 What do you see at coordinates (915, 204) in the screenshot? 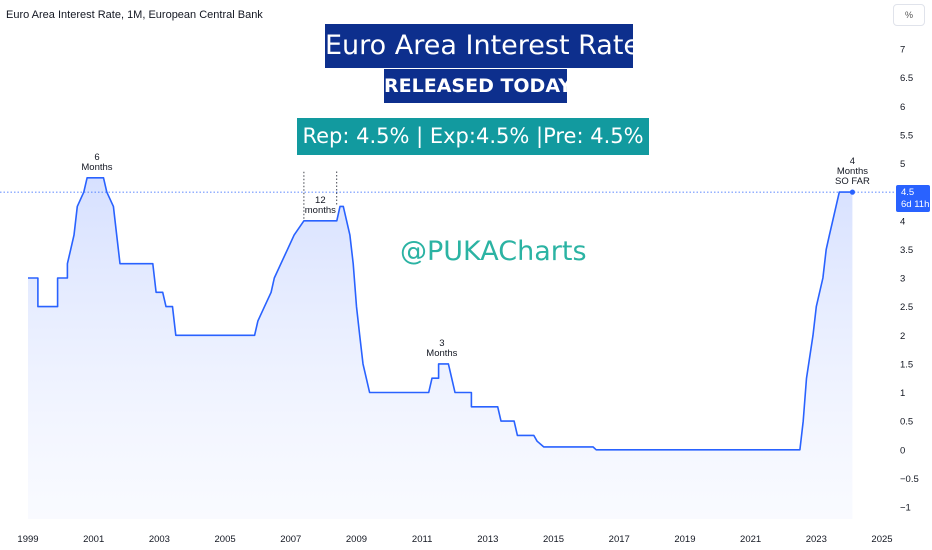
I see `bar-countdown: 6d 11h` at bounding box center [915, 204].